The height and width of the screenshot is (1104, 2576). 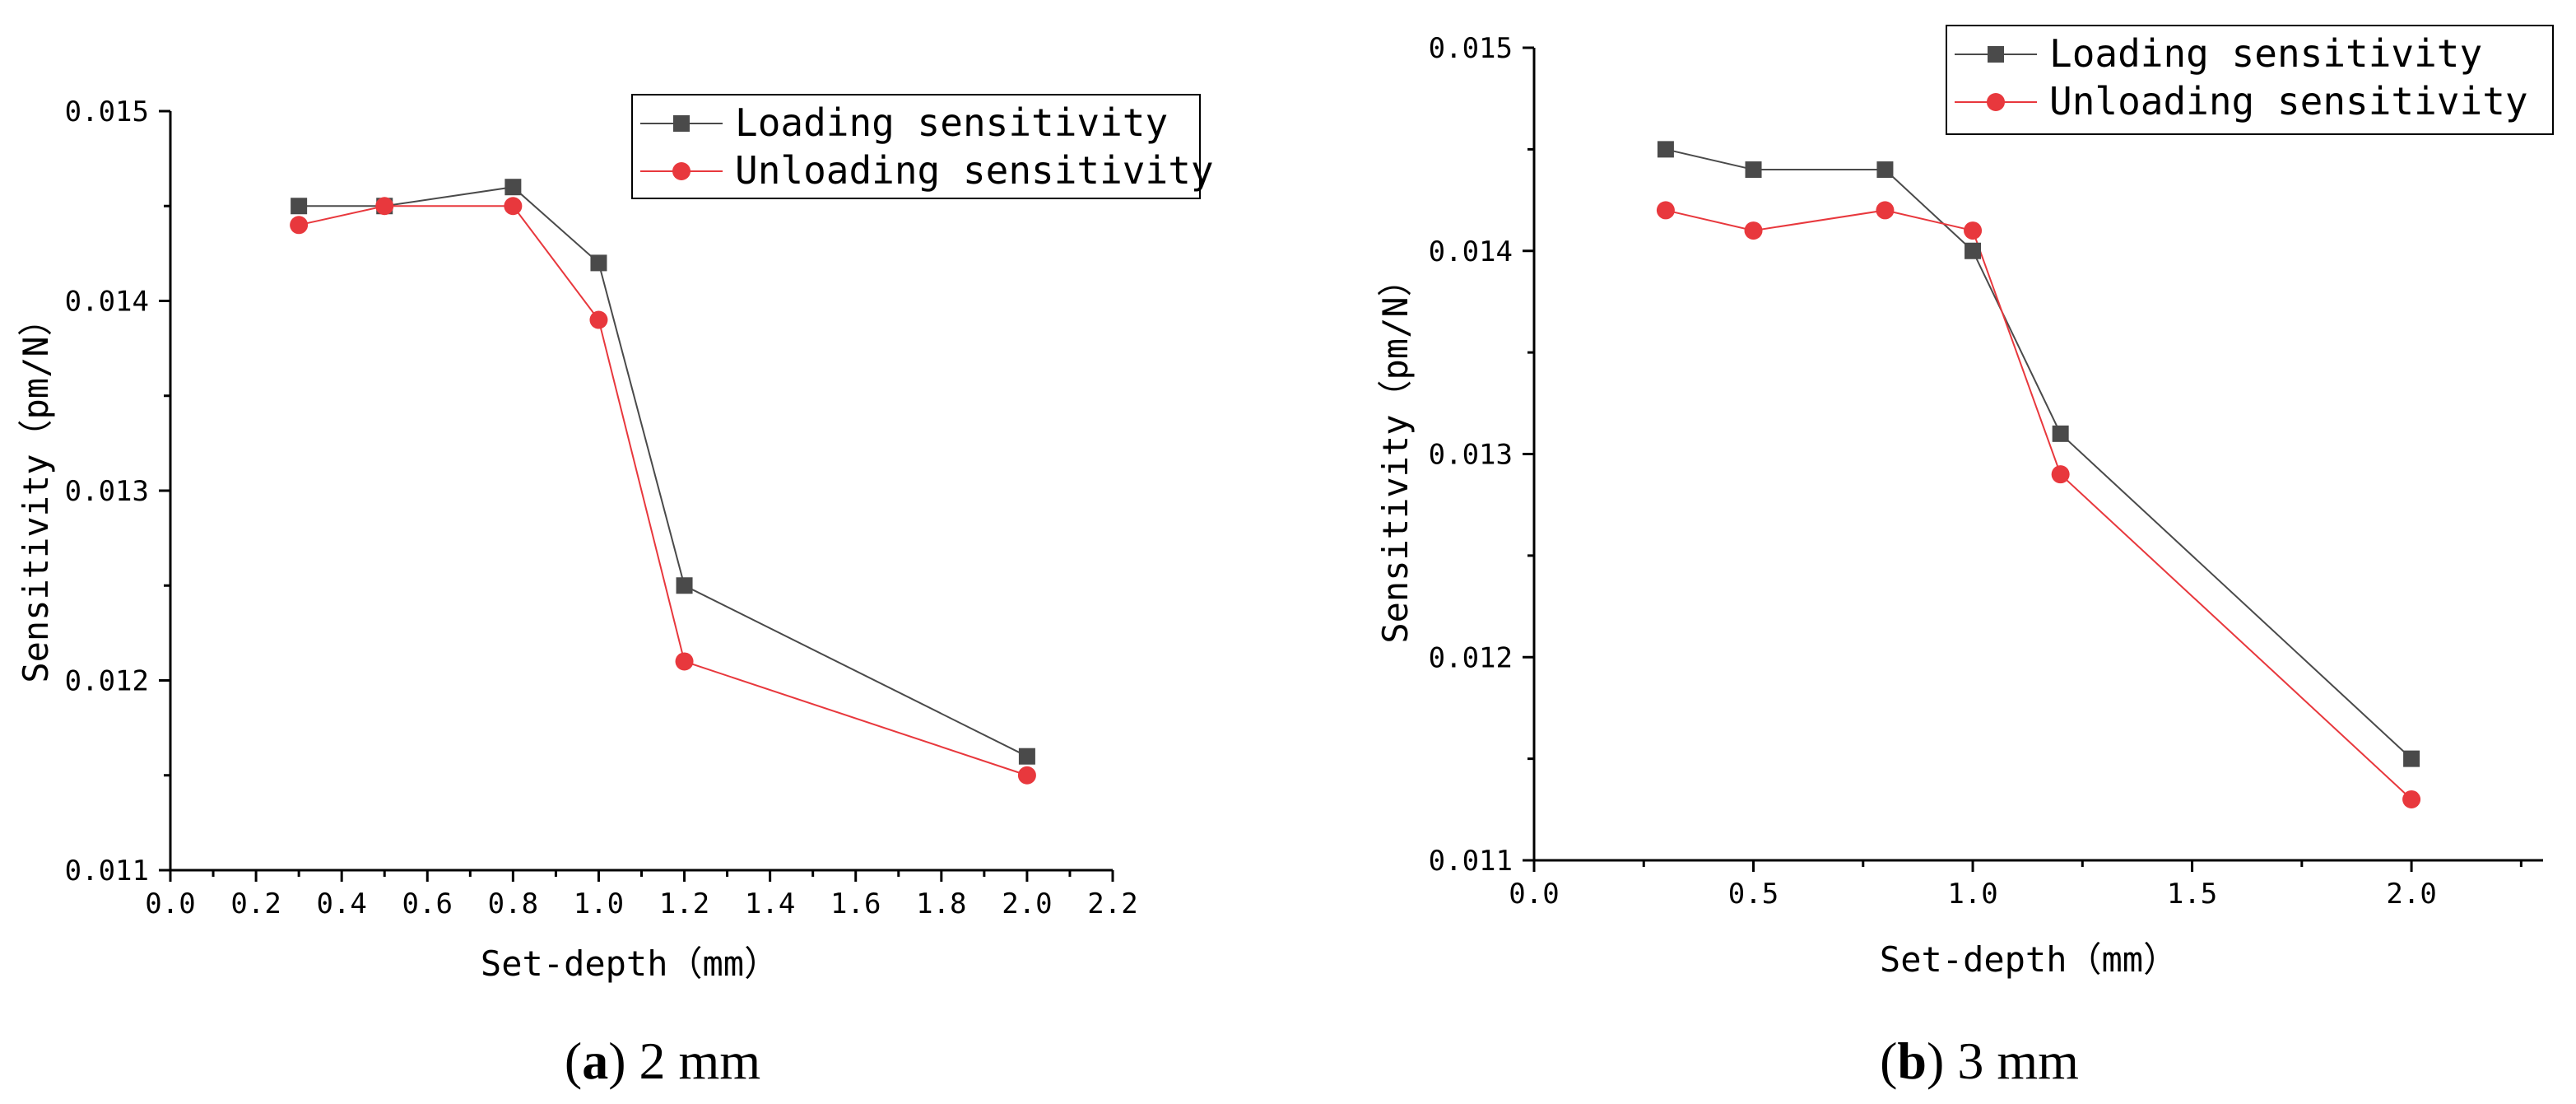 What do you see at coordinates (663, 471) in the screenshot?
I see `series-line-loading` at bounding box center [663, 471].